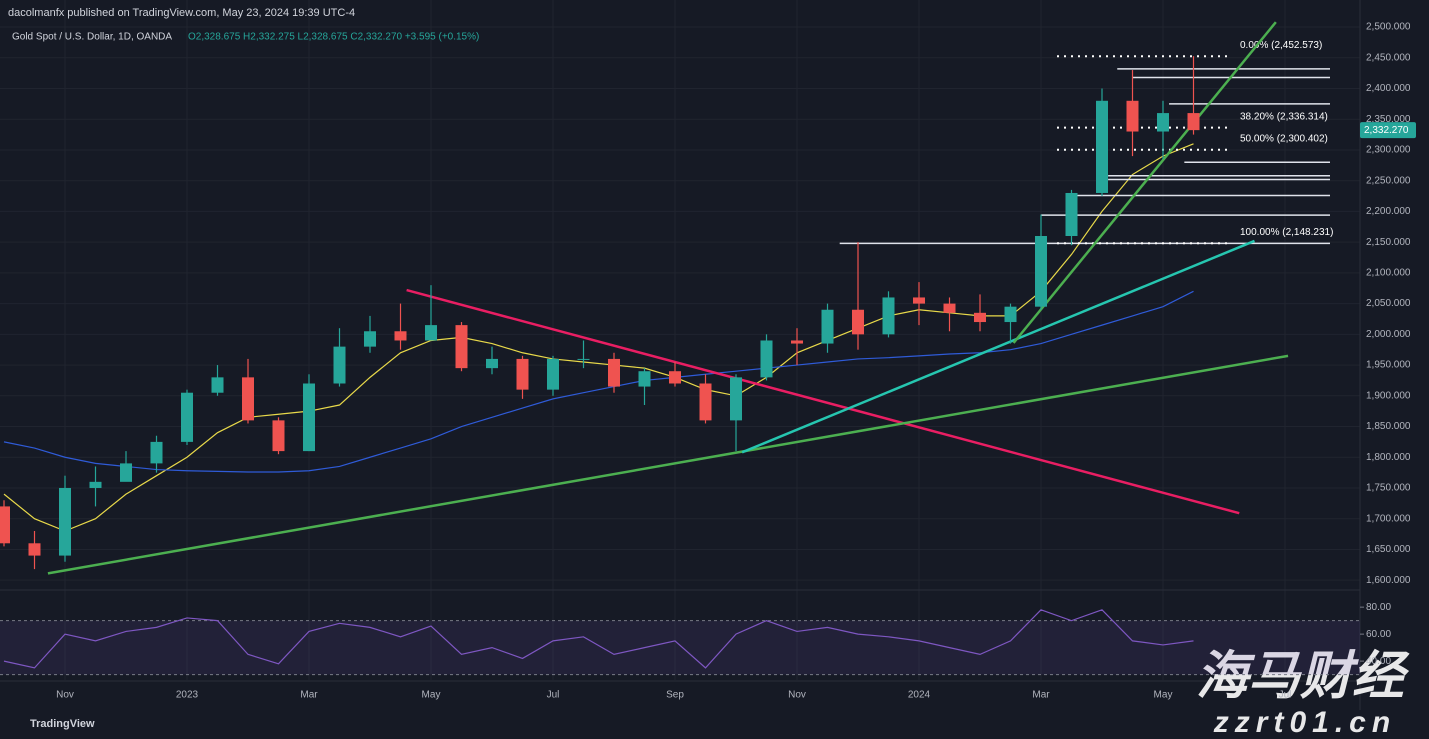 The height and width of the screenshot is (739, 1429). I want to click on fib-label: 0.00% (2,452.573), so click(1281, 45).